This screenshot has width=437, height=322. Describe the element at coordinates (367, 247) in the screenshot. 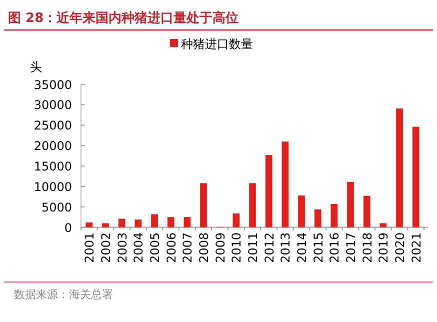

I see `x-tick-label: 2018` at that location.